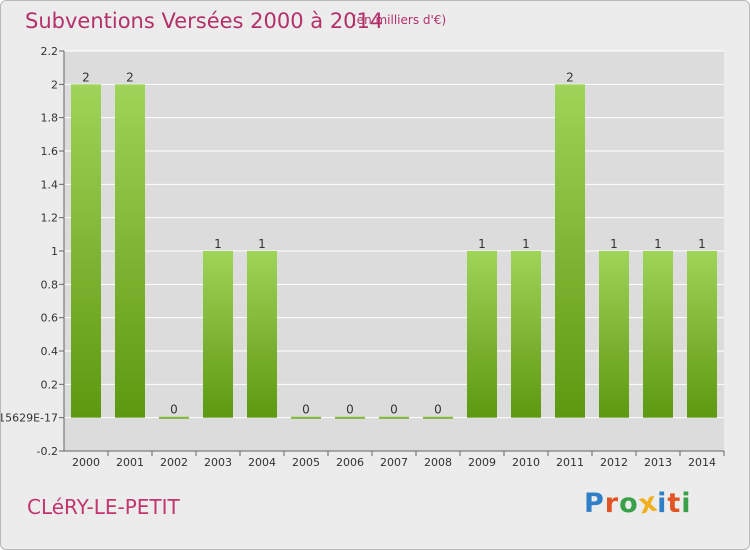 The image size is (750, 550). I want to click on x-tick-label: 2003, so click(218, 462).